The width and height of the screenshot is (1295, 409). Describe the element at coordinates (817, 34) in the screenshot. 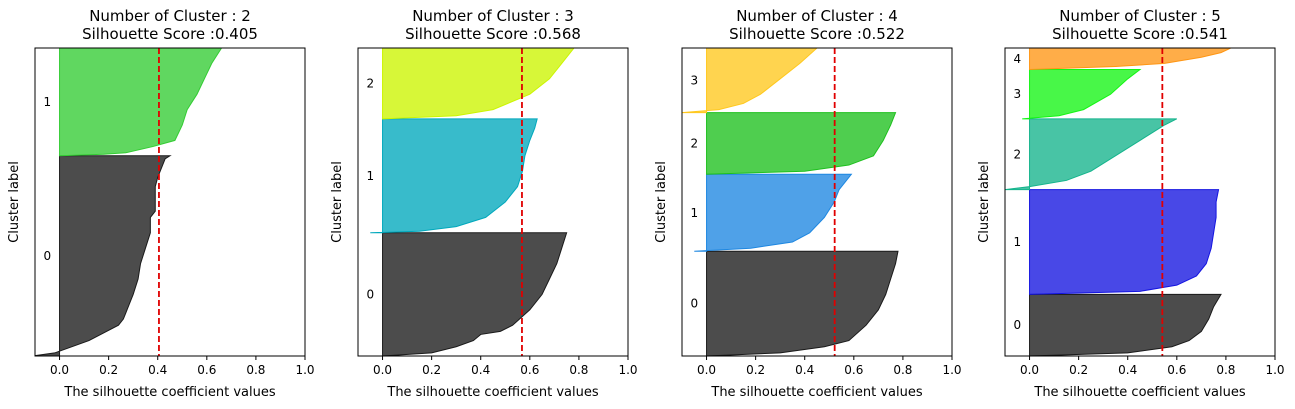

I see `chart-subtitle-score: Silhouette Score :0.522` at that location.